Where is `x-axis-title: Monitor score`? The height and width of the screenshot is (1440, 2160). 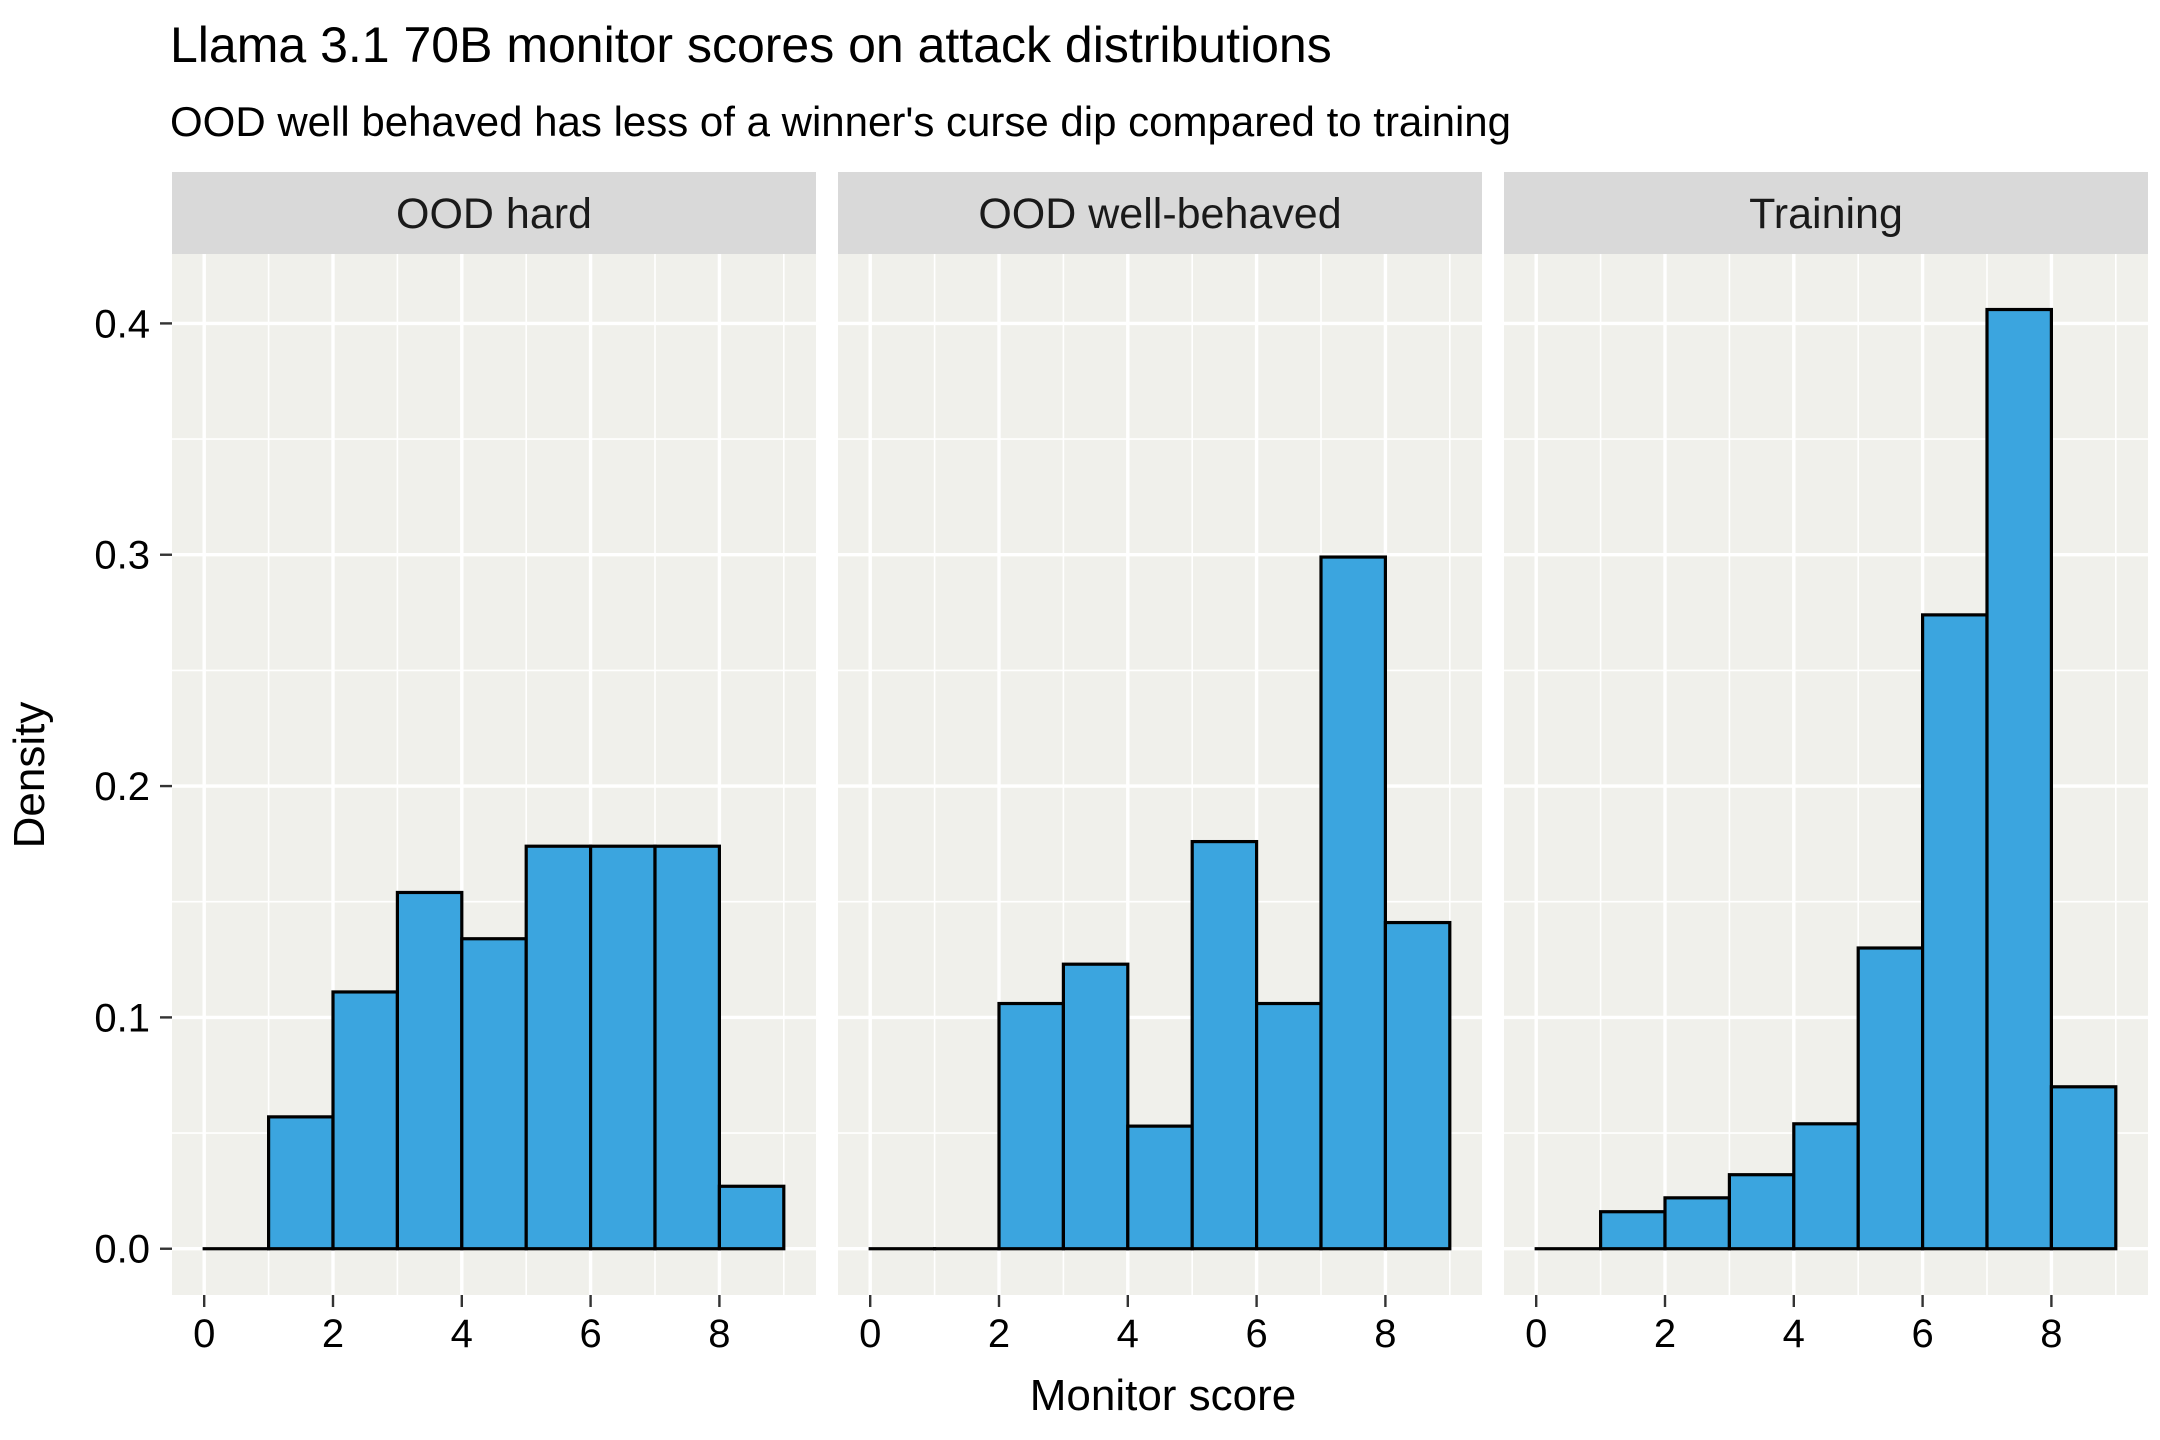
x-axis-title: Monitor score is located at coordinates (1163, 1395).